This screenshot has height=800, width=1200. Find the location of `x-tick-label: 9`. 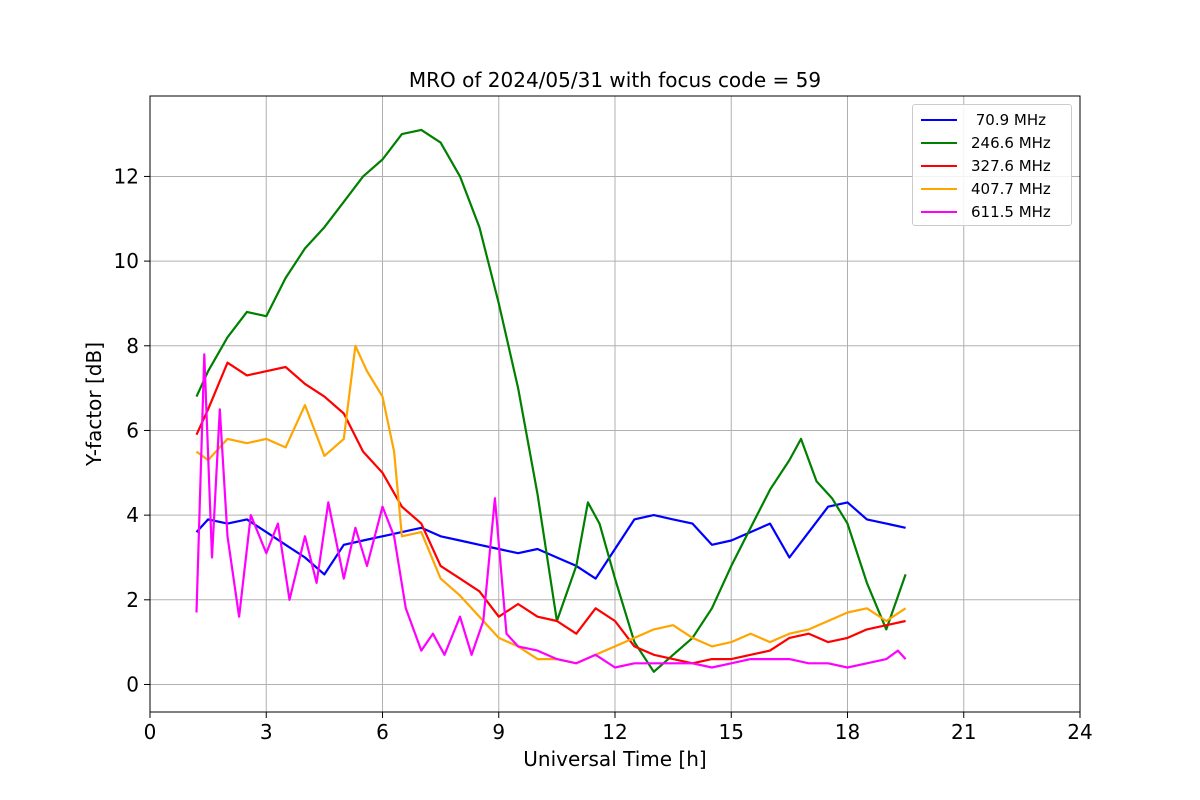

x-tick-label: 9 is located at coordinates (498, 732).